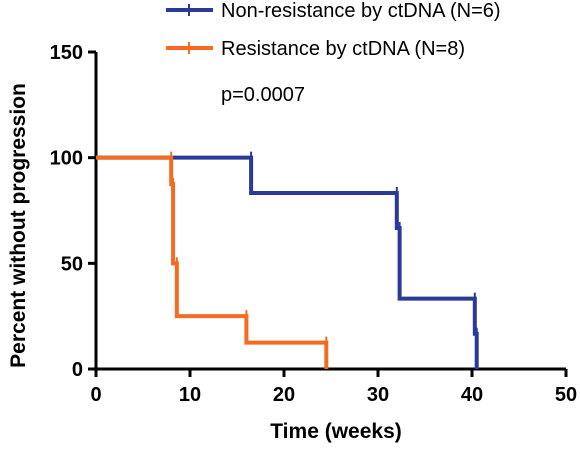 This screenshot has height=449, width=580. What do you see at coordinates (95, 395) in the screenshot?
I see `x-tick-label: 0` at bounding box center [95, 395].